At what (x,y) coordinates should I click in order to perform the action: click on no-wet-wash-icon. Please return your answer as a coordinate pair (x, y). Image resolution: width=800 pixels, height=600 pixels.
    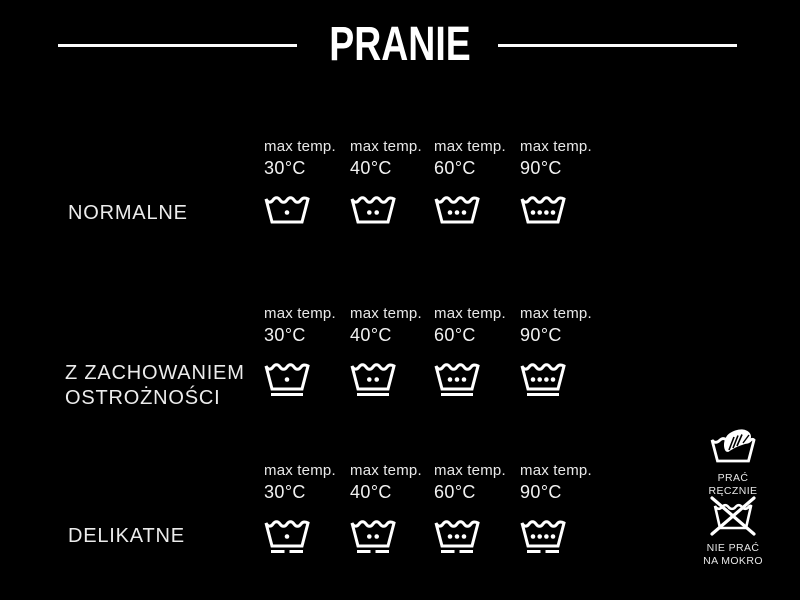
    Looking at the image, I should click on (733, 516).